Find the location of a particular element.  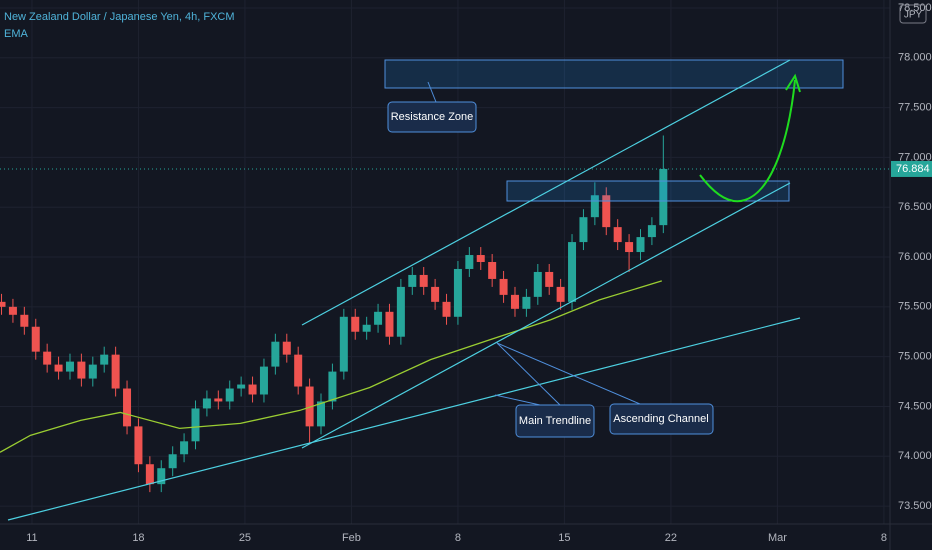

y-tick-label: 76.000 is located at coordinates (915, 257).